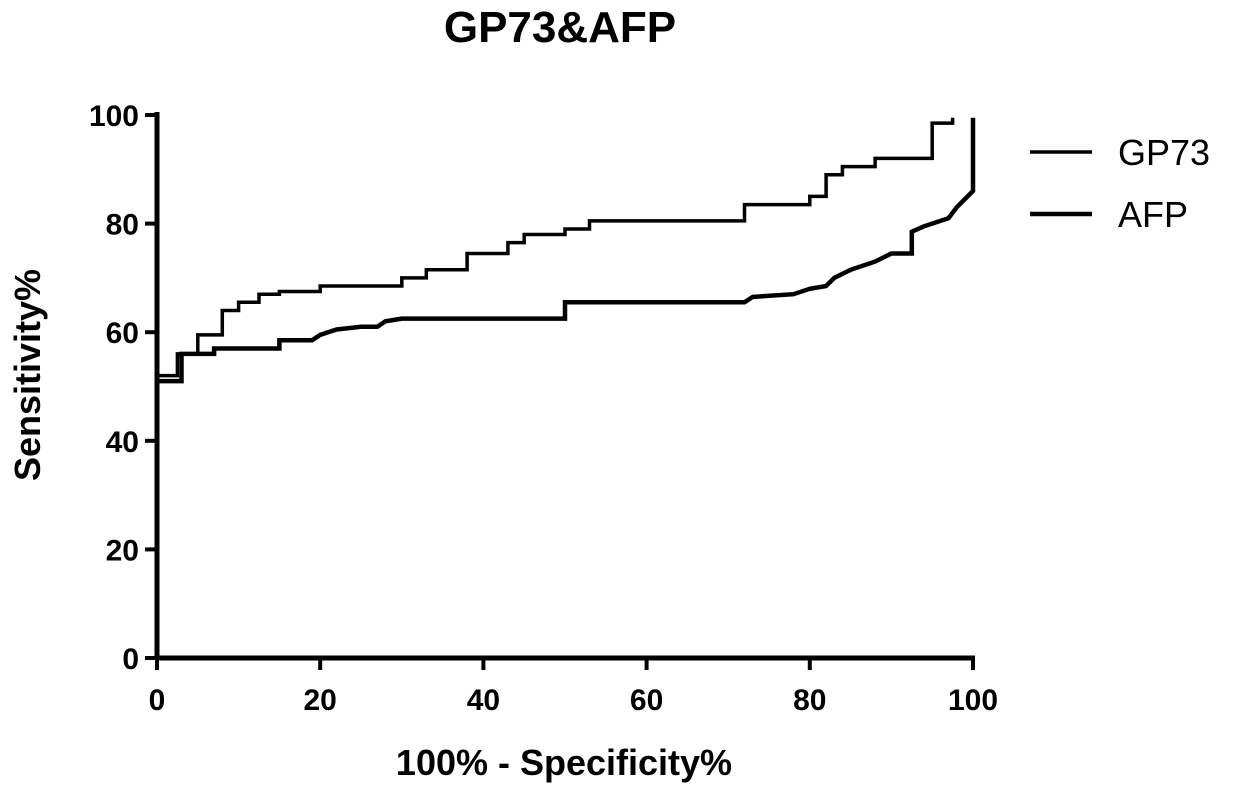 This screenshot has height=791, width=1240. What do you see at coordinates (320, 700) in the screenshot?
I see `x-tick-label: 20` at bounding box center [320, 700].